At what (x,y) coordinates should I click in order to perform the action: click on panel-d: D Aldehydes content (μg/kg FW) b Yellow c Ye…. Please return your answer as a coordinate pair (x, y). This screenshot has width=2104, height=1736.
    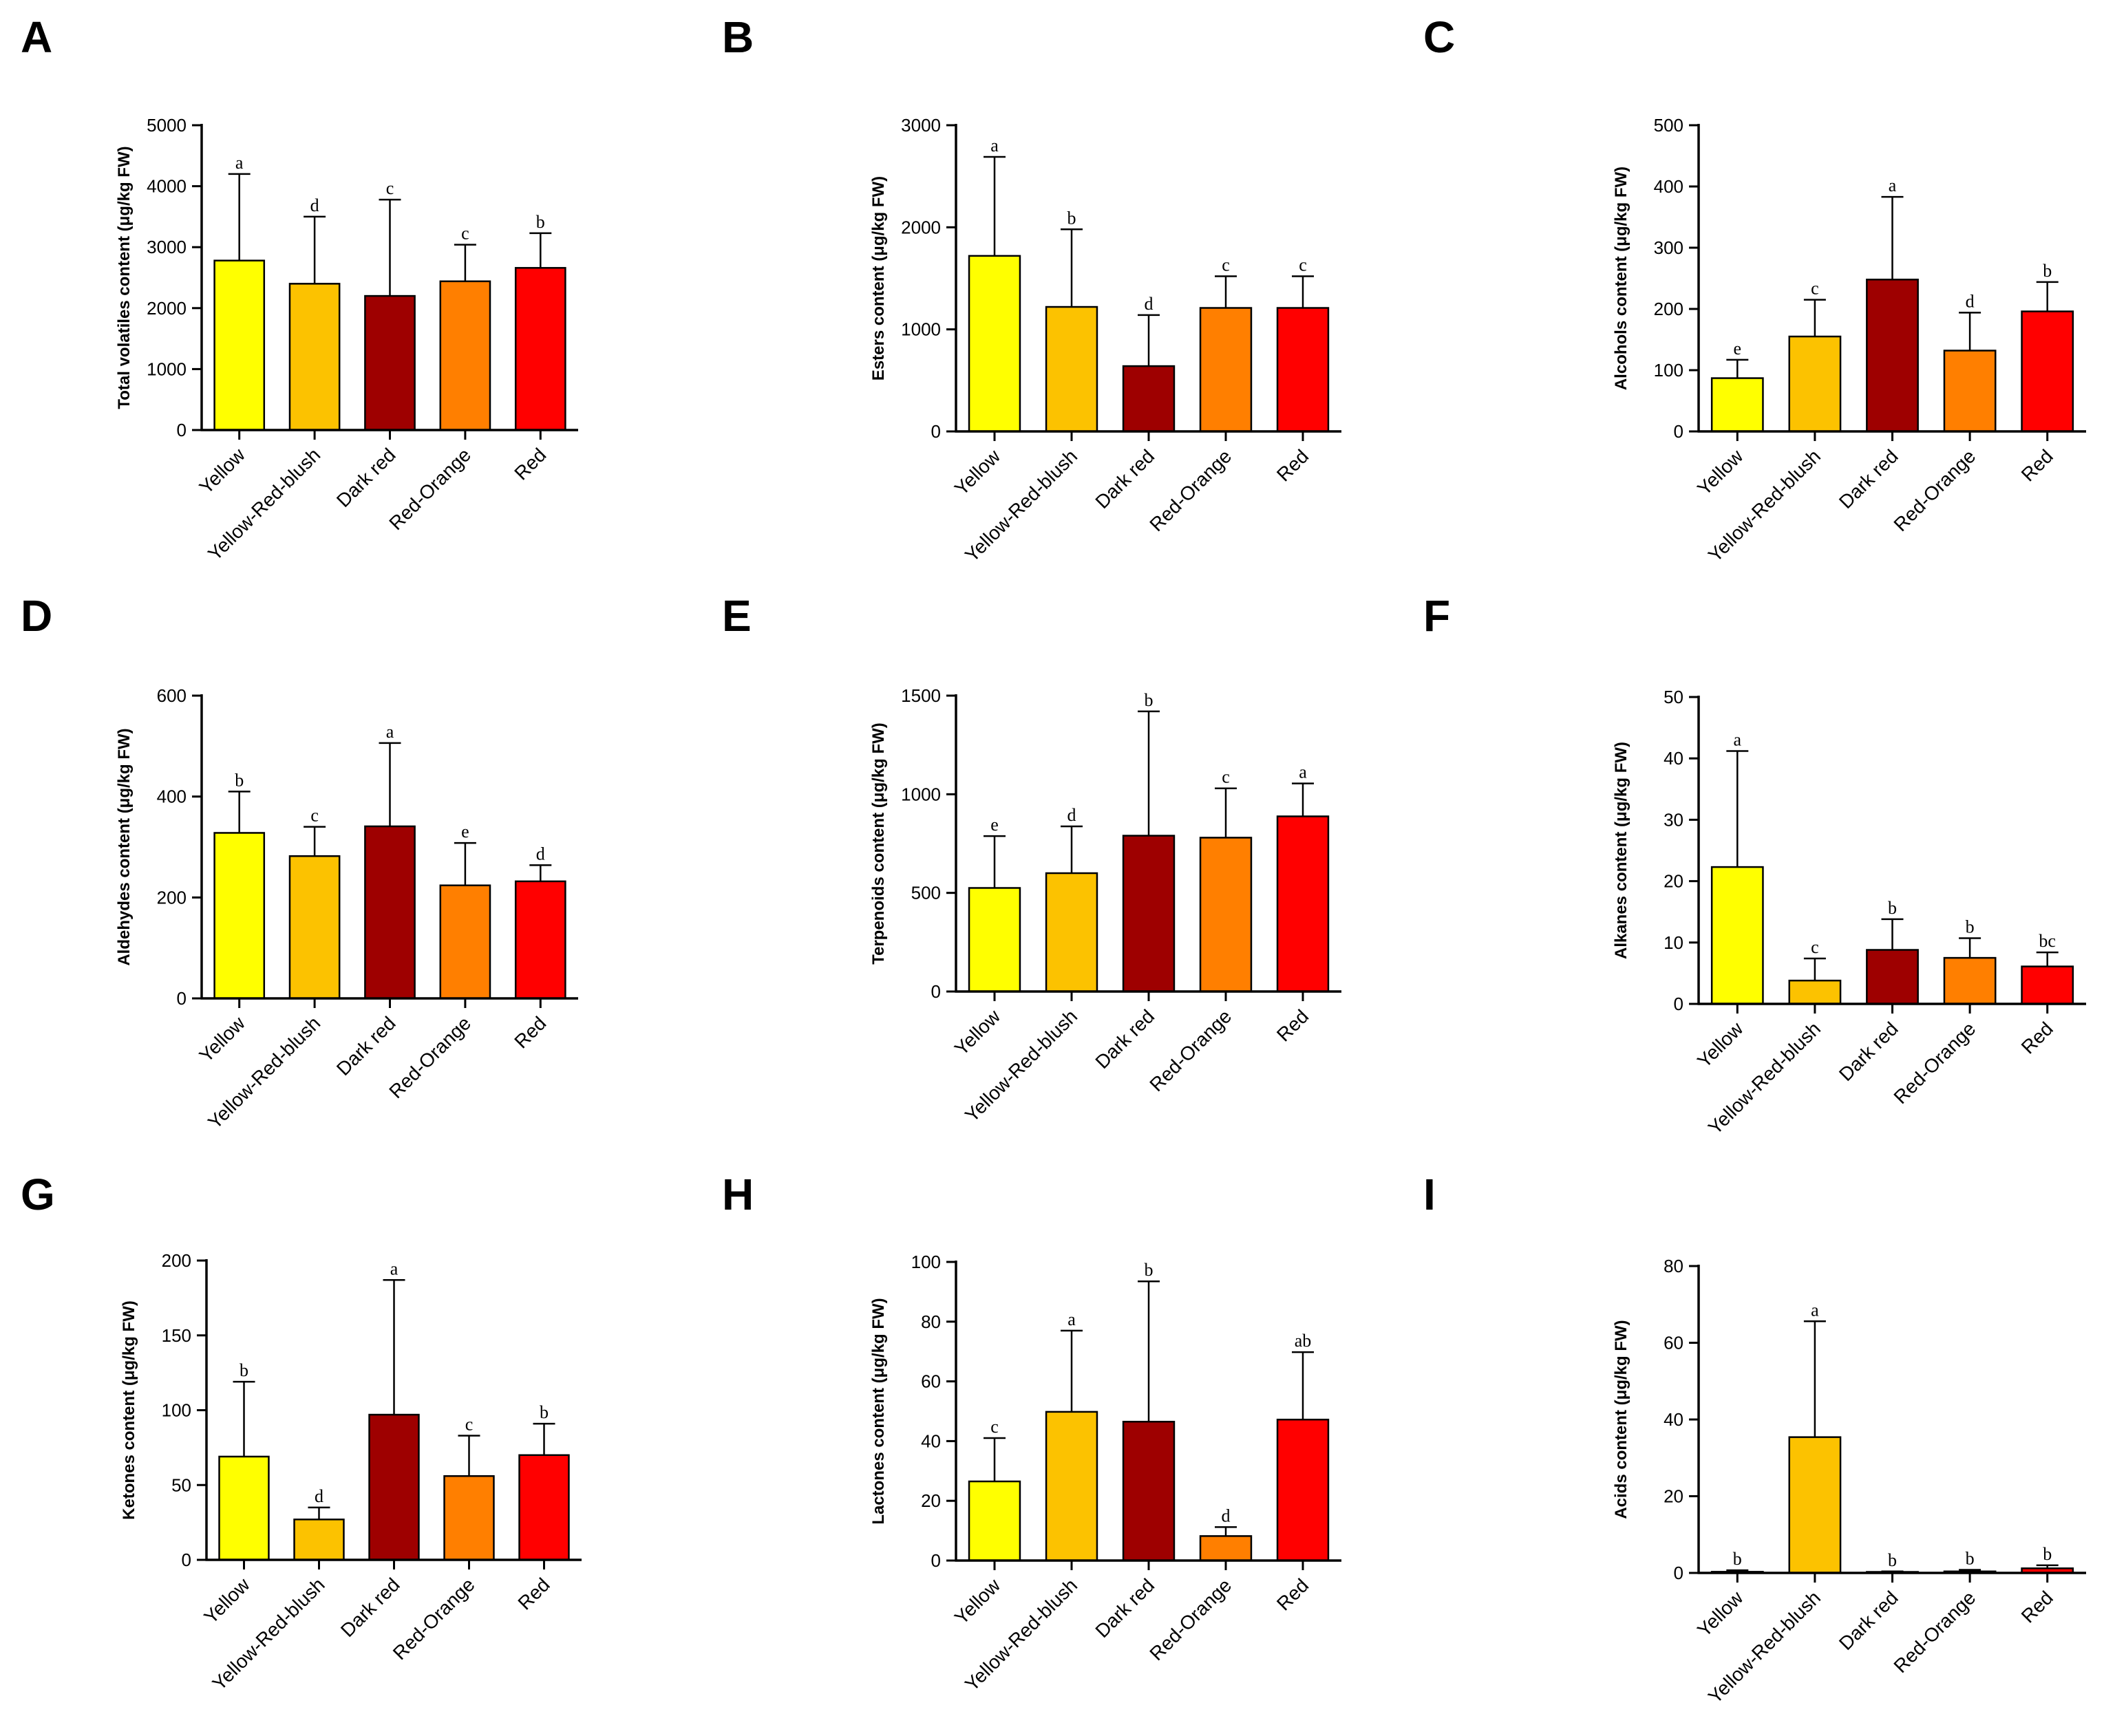
    Looking at the image, I should click on (350, 868).